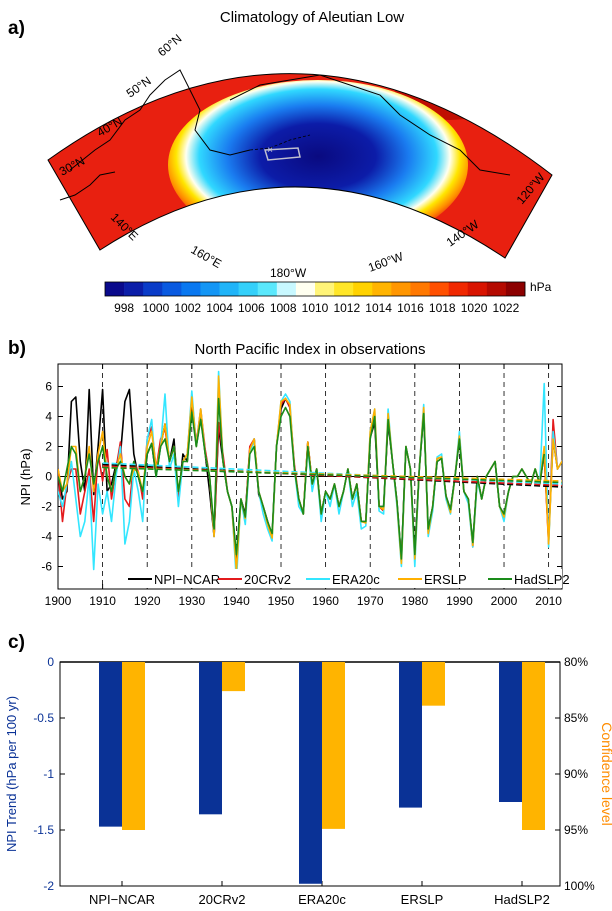 The height and width of the screenshot is (911, 612). Describe the element at coordinates (270, 150) in the screenshot. I see `map-cross-marker: ×` at that location.